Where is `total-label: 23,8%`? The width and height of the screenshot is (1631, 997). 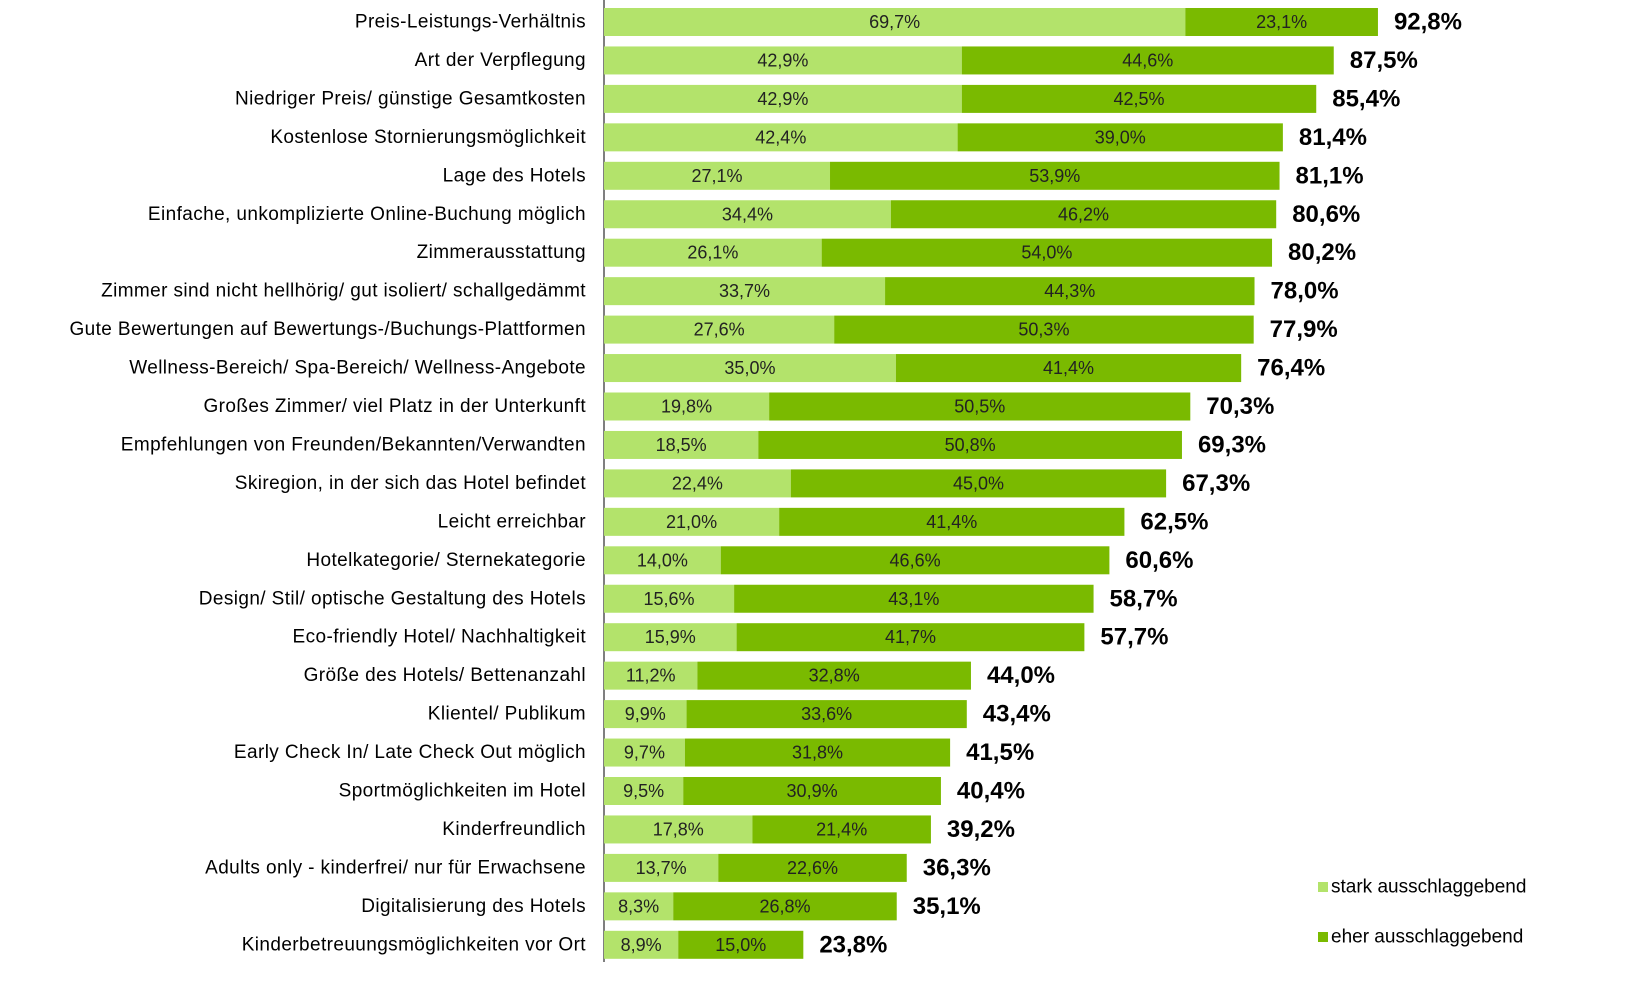 total-label: 23,8% is located at coordinates (853, 944).